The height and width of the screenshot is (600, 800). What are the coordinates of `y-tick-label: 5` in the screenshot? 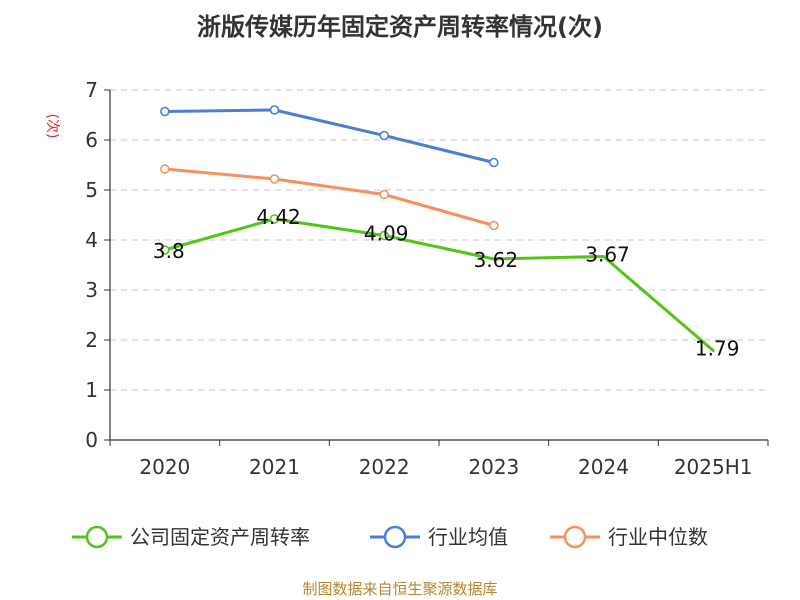 It's located at (91, 190).